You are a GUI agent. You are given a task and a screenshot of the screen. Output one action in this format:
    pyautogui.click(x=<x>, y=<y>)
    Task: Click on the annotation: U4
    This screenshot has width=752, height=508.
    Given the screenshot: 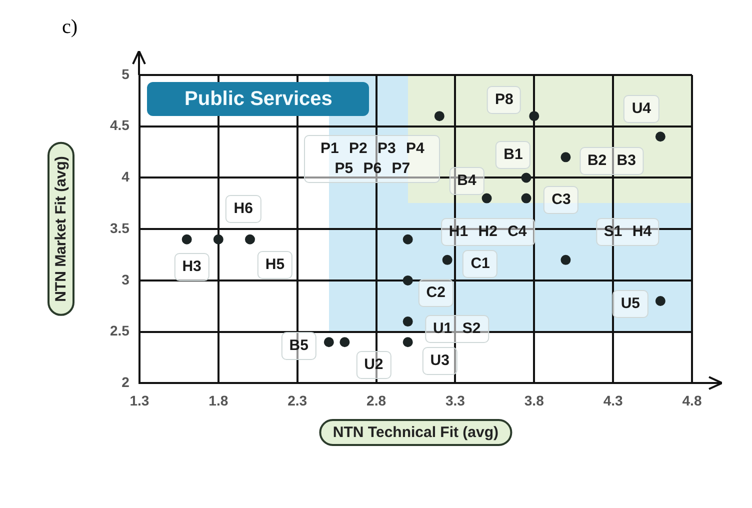 What is the action you would take?
    pyautogui.click(x=642, y=108)
    